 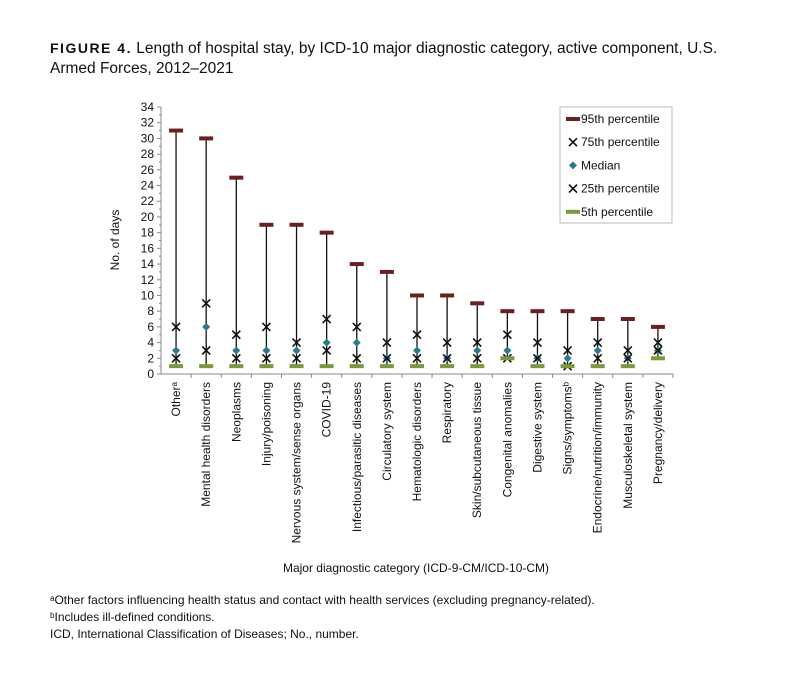 I want to click on y-tick-label: 4, so click(x=150, y=343).